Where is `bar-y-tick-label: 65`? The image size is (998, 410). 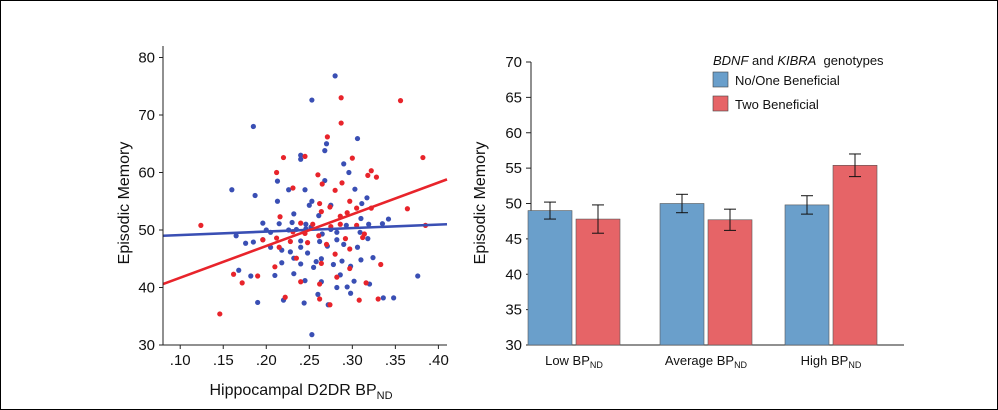 bar-y-tick-label: 65 is located at coordinates (513, 97).